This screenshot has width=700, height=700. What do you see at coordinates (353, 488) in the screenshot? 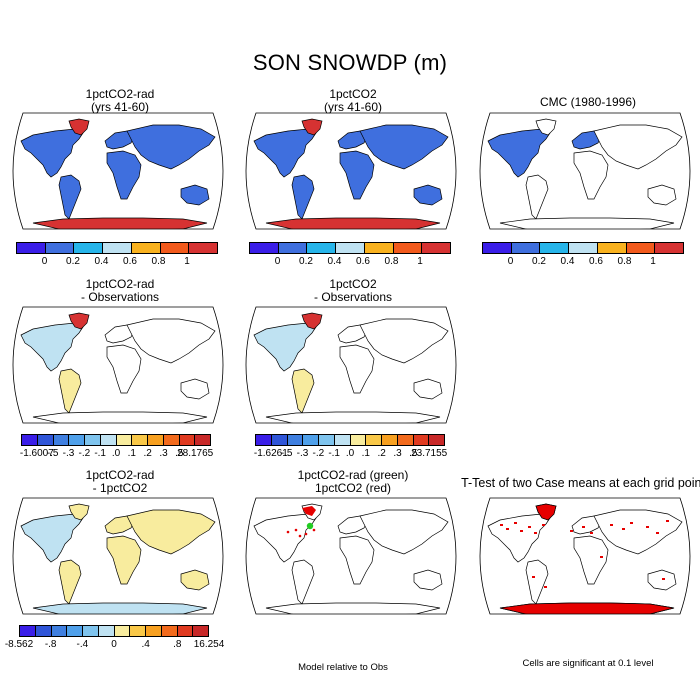
I see `panel-title-line: 1pctCO2 (red)` at bounding box center [353, 488].